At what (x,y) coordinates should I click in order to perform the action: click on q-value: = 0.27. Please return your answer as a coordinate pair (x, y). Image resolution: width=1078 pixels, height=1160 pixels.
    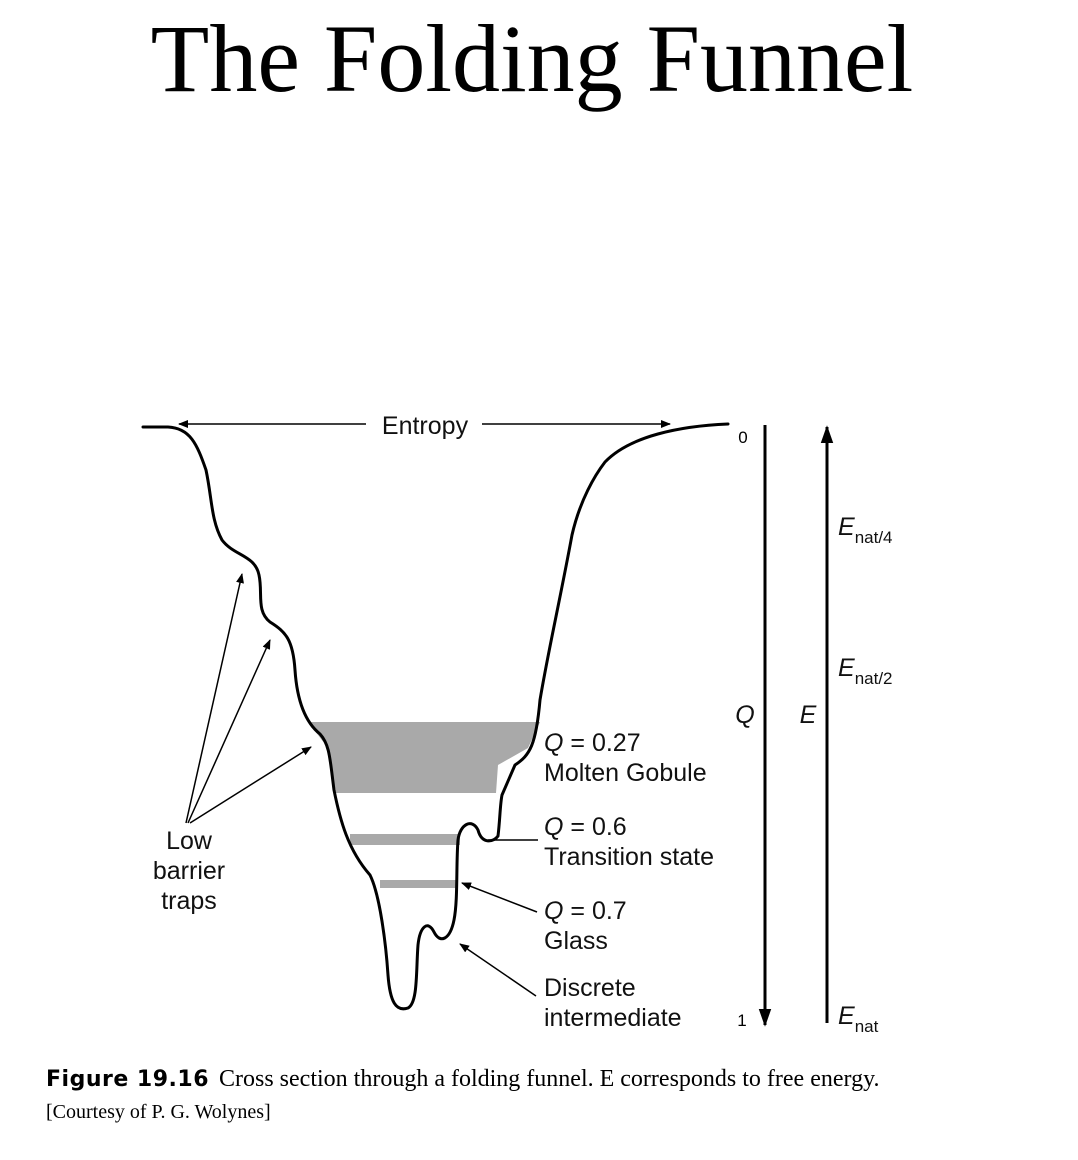
    Looking at the image, I should click on (601, 743).